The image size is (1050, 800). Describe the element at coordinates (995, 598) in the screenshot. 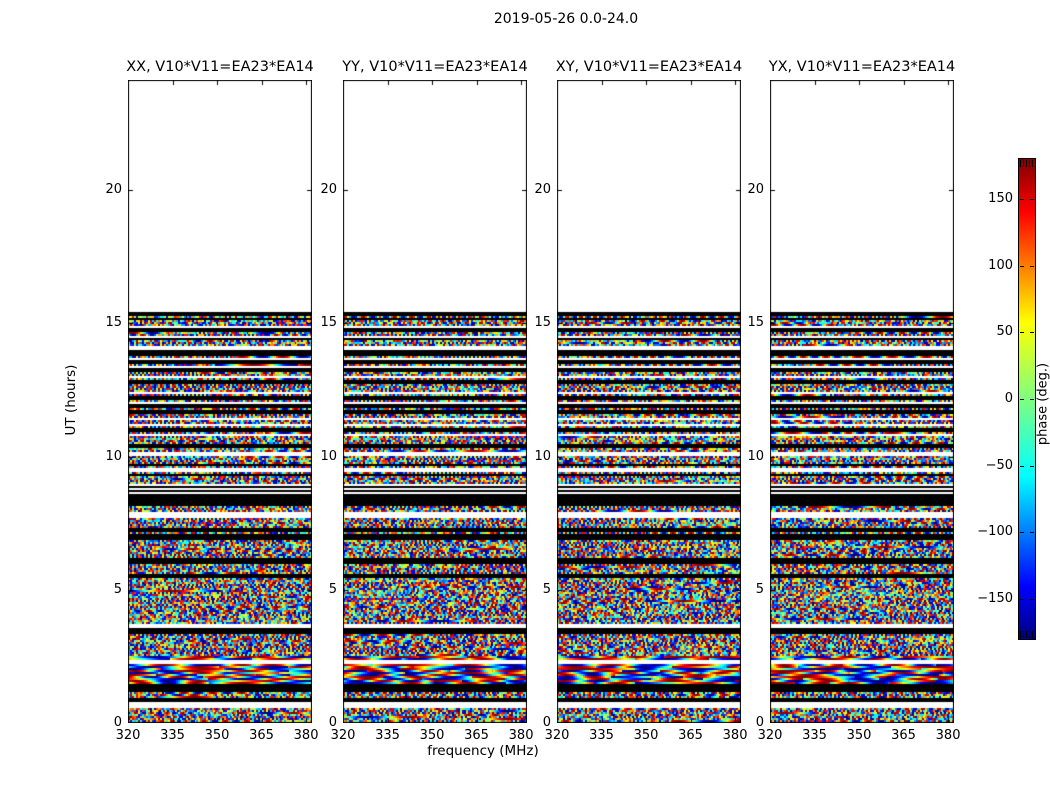

I see `colorbar-tick-label: −150` at that location.